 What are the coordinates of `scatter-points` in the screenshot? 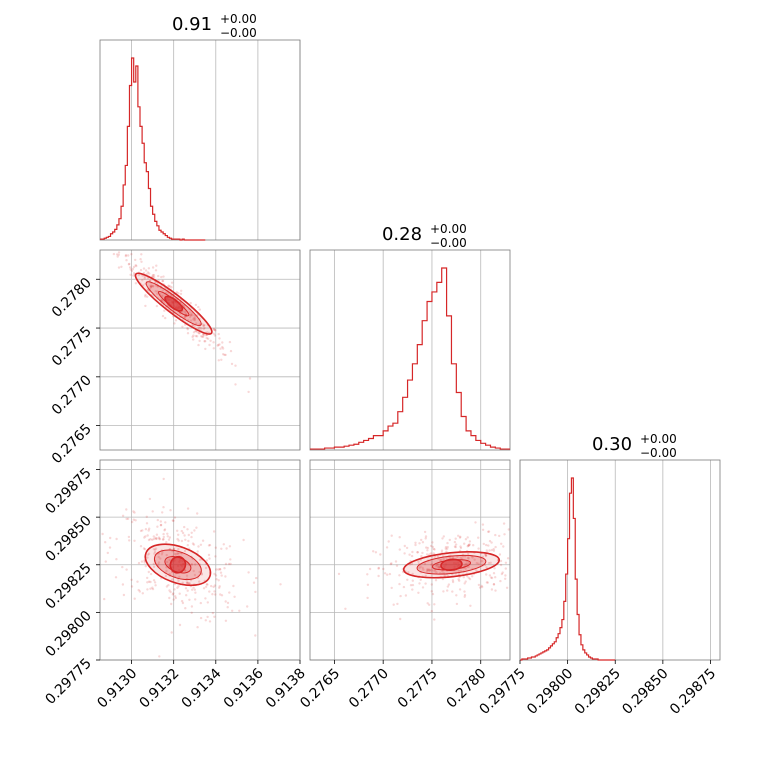 It's located at (182, 322).